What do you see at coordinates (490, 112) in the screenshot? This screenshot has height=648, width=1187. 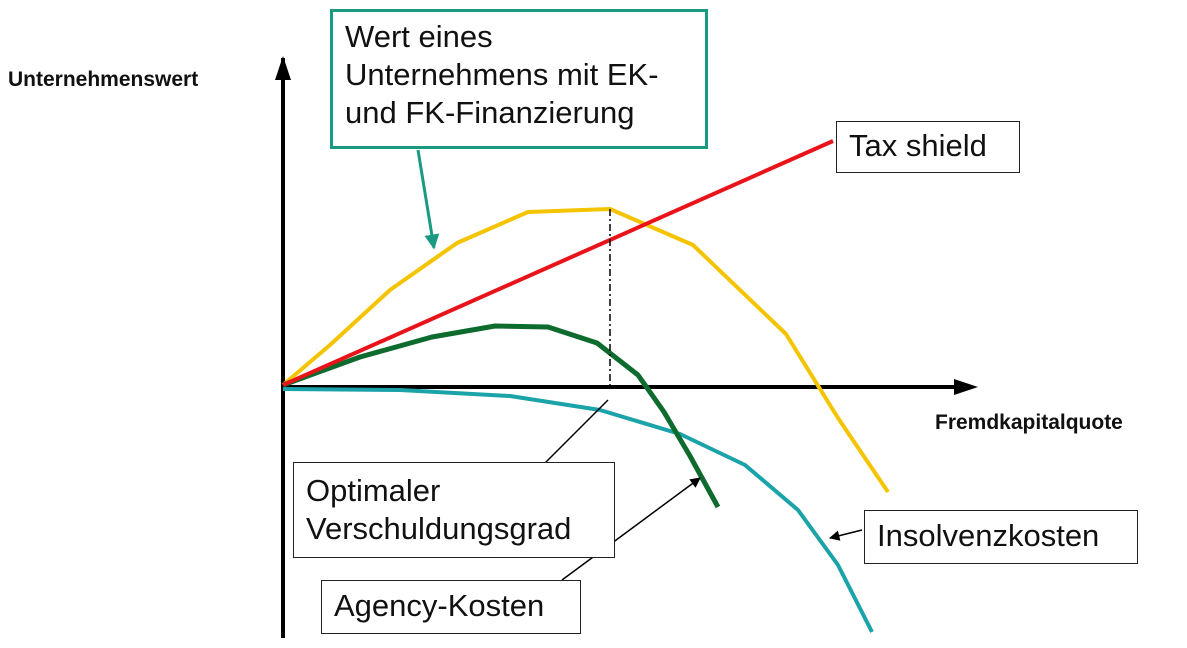 I see `firm-value-callout-line-3: und FK-Finanzierung` at bounding box center [490, 112].